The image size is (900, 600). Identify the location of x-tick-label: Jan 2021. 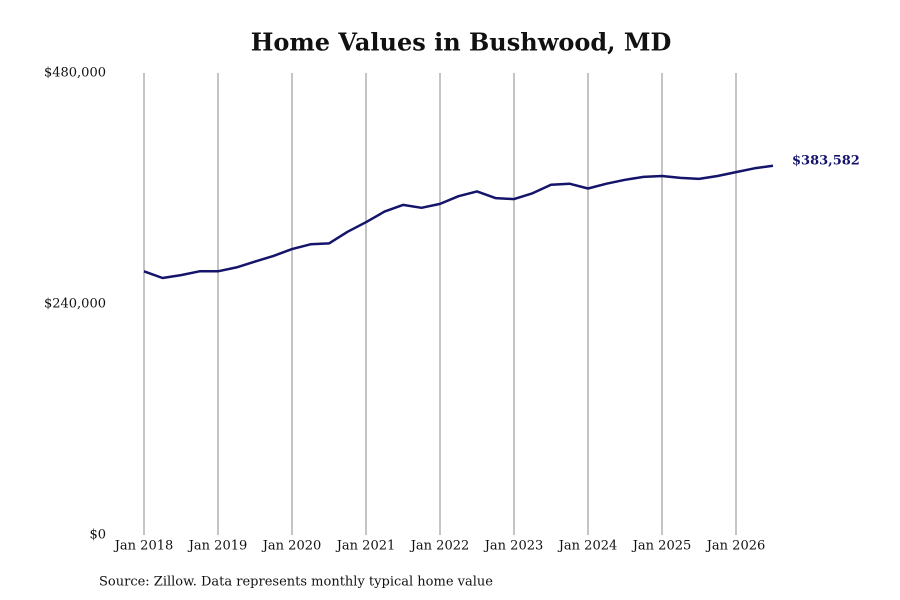
(365, 546).